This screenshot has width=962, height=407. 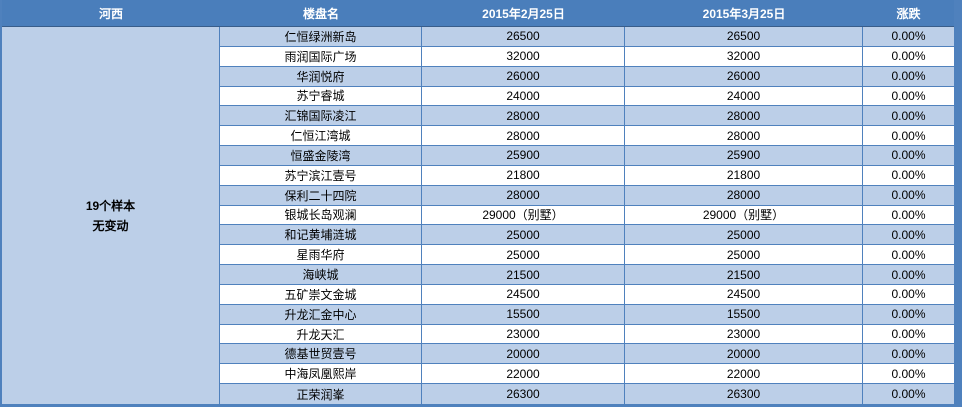 What do you see at coordinates (321, 56) in the screenshot?
I see `property-name-cell: 雨润国际广场` at bounding box center [321, 56].